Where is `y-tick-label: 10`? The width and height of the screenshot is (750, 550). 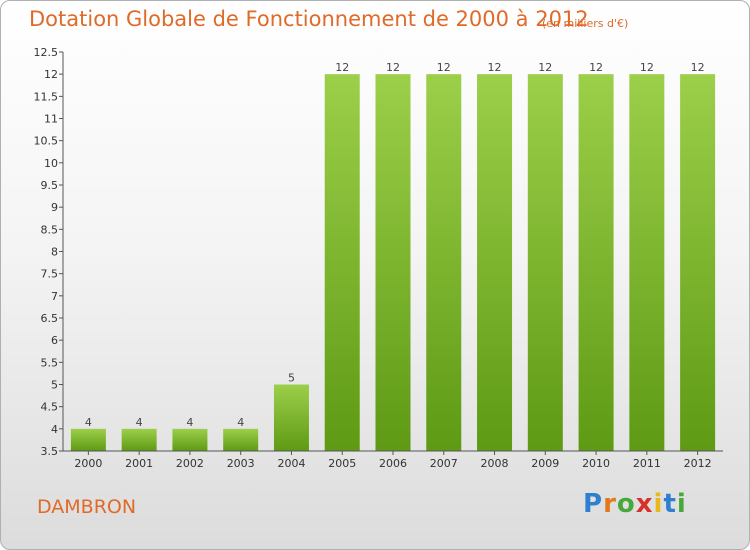
y-tick-label: 10 is located at coordinates (51, 163).